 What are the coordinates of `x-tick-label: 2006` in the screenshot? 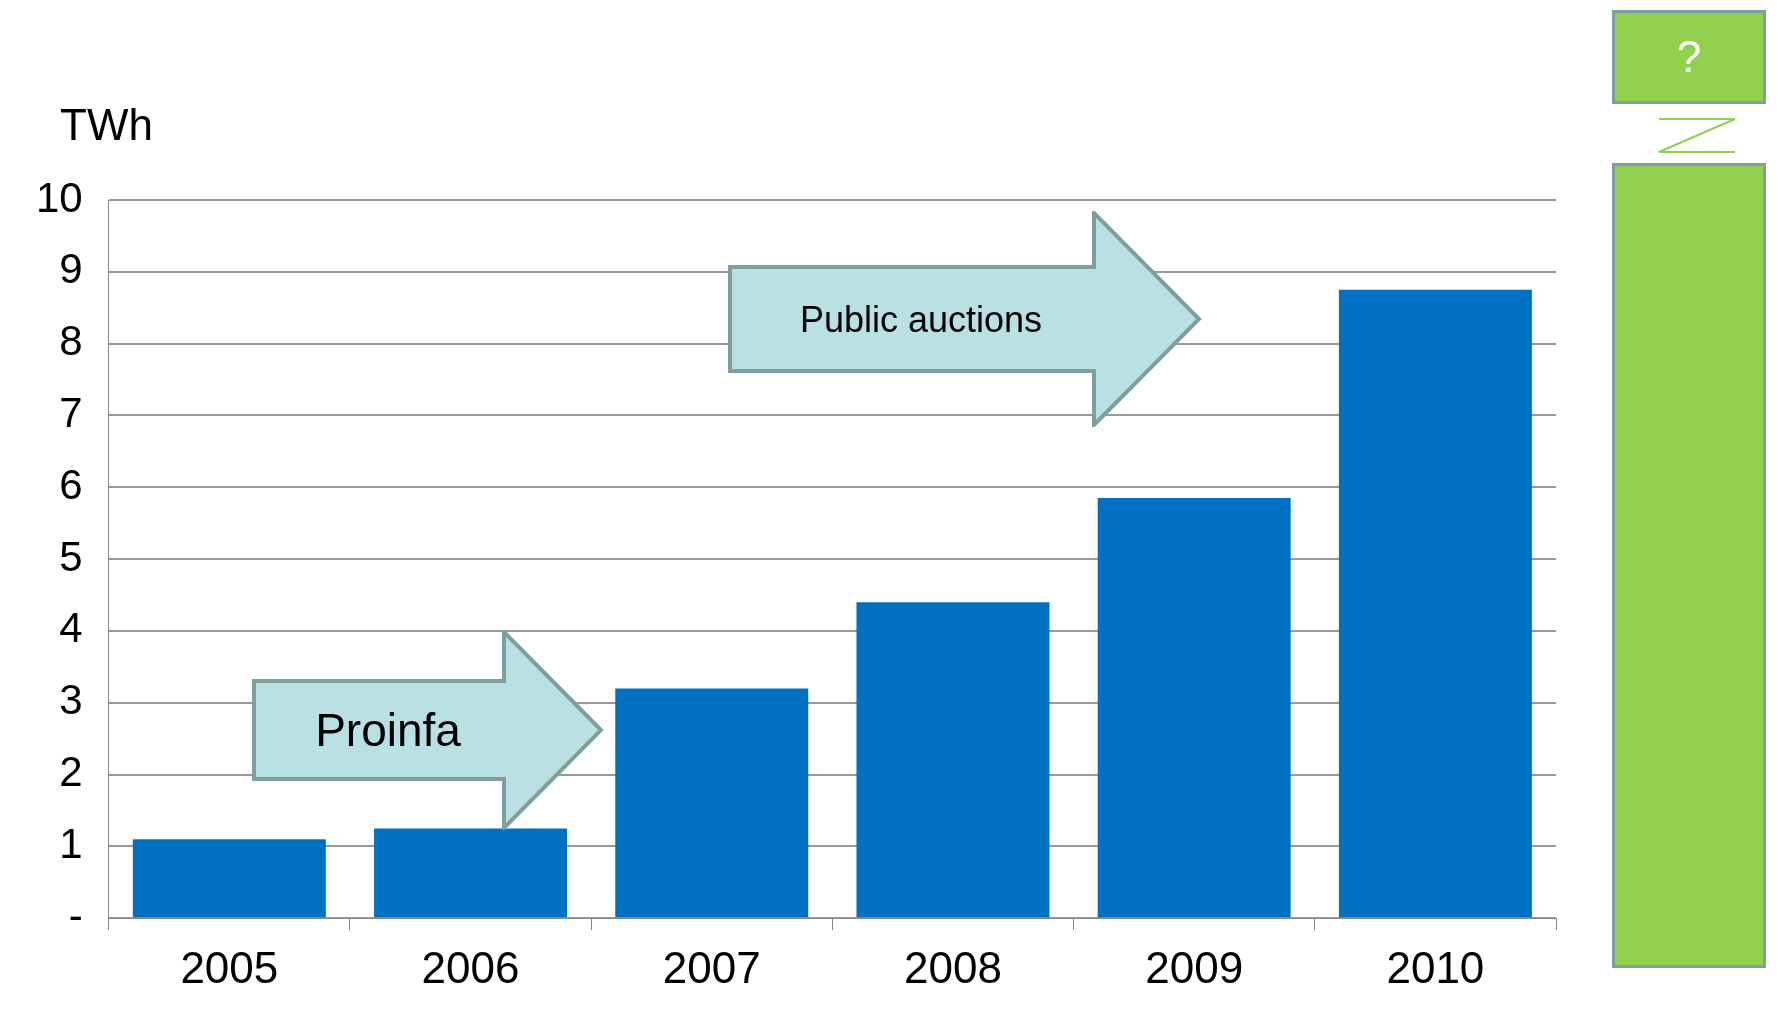 It's located at (470, 967).